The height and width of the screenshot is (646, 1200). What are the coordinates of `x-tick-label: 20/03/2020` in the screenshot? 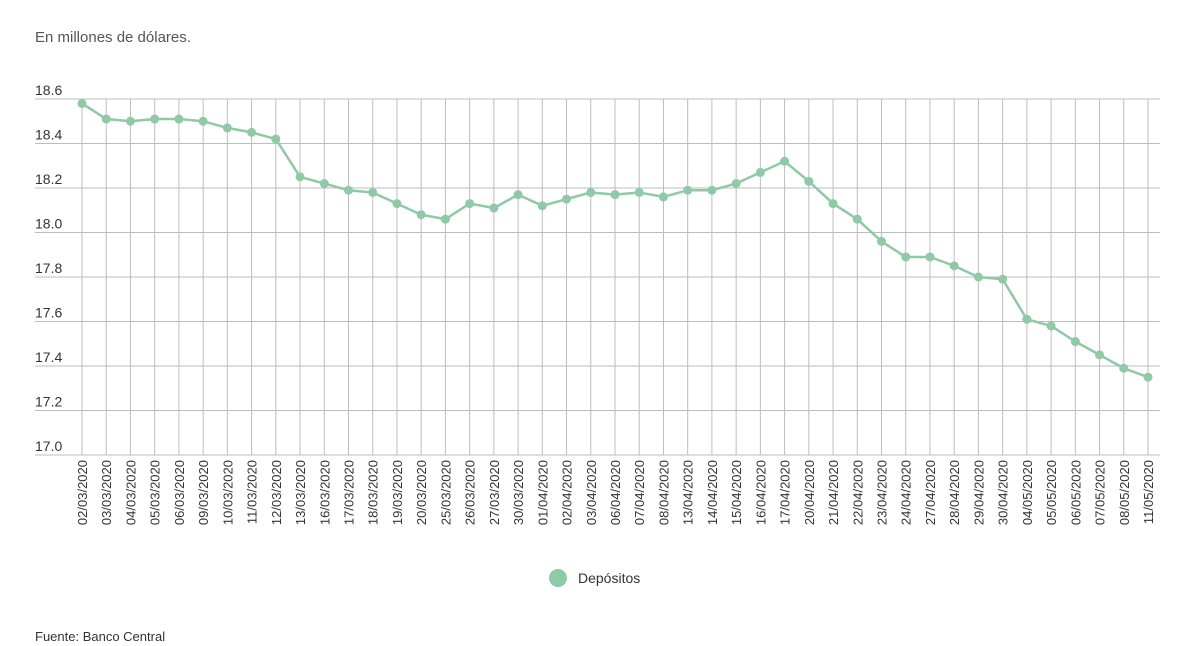 It's located at (421, 492).